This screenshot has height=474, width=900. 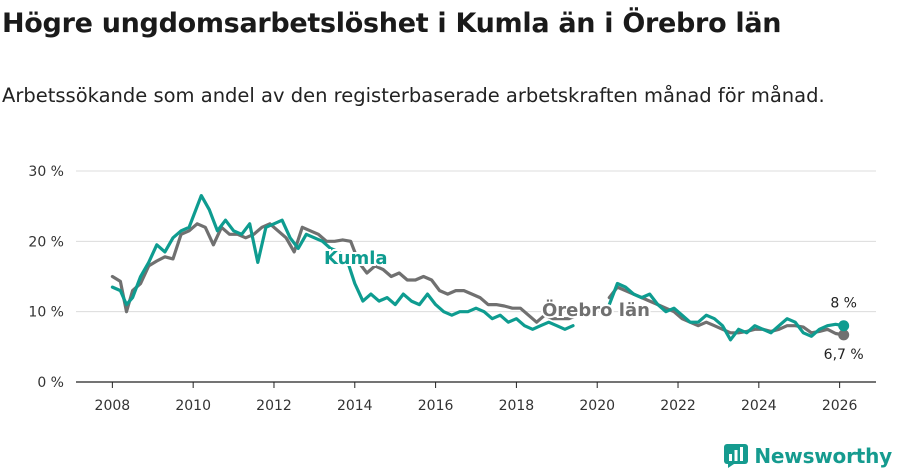 What do you see at coordinates (46, 242) in the screenshot?
I see `y-tick-label: 20 %` at bounding box center [46, 242].